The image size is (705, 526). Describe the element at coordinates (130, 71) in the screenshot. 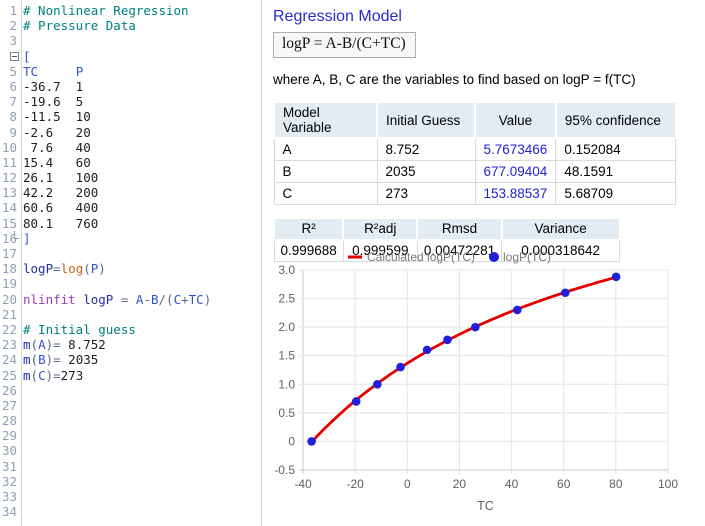

I see `code-line: 5 TC P` at that location.